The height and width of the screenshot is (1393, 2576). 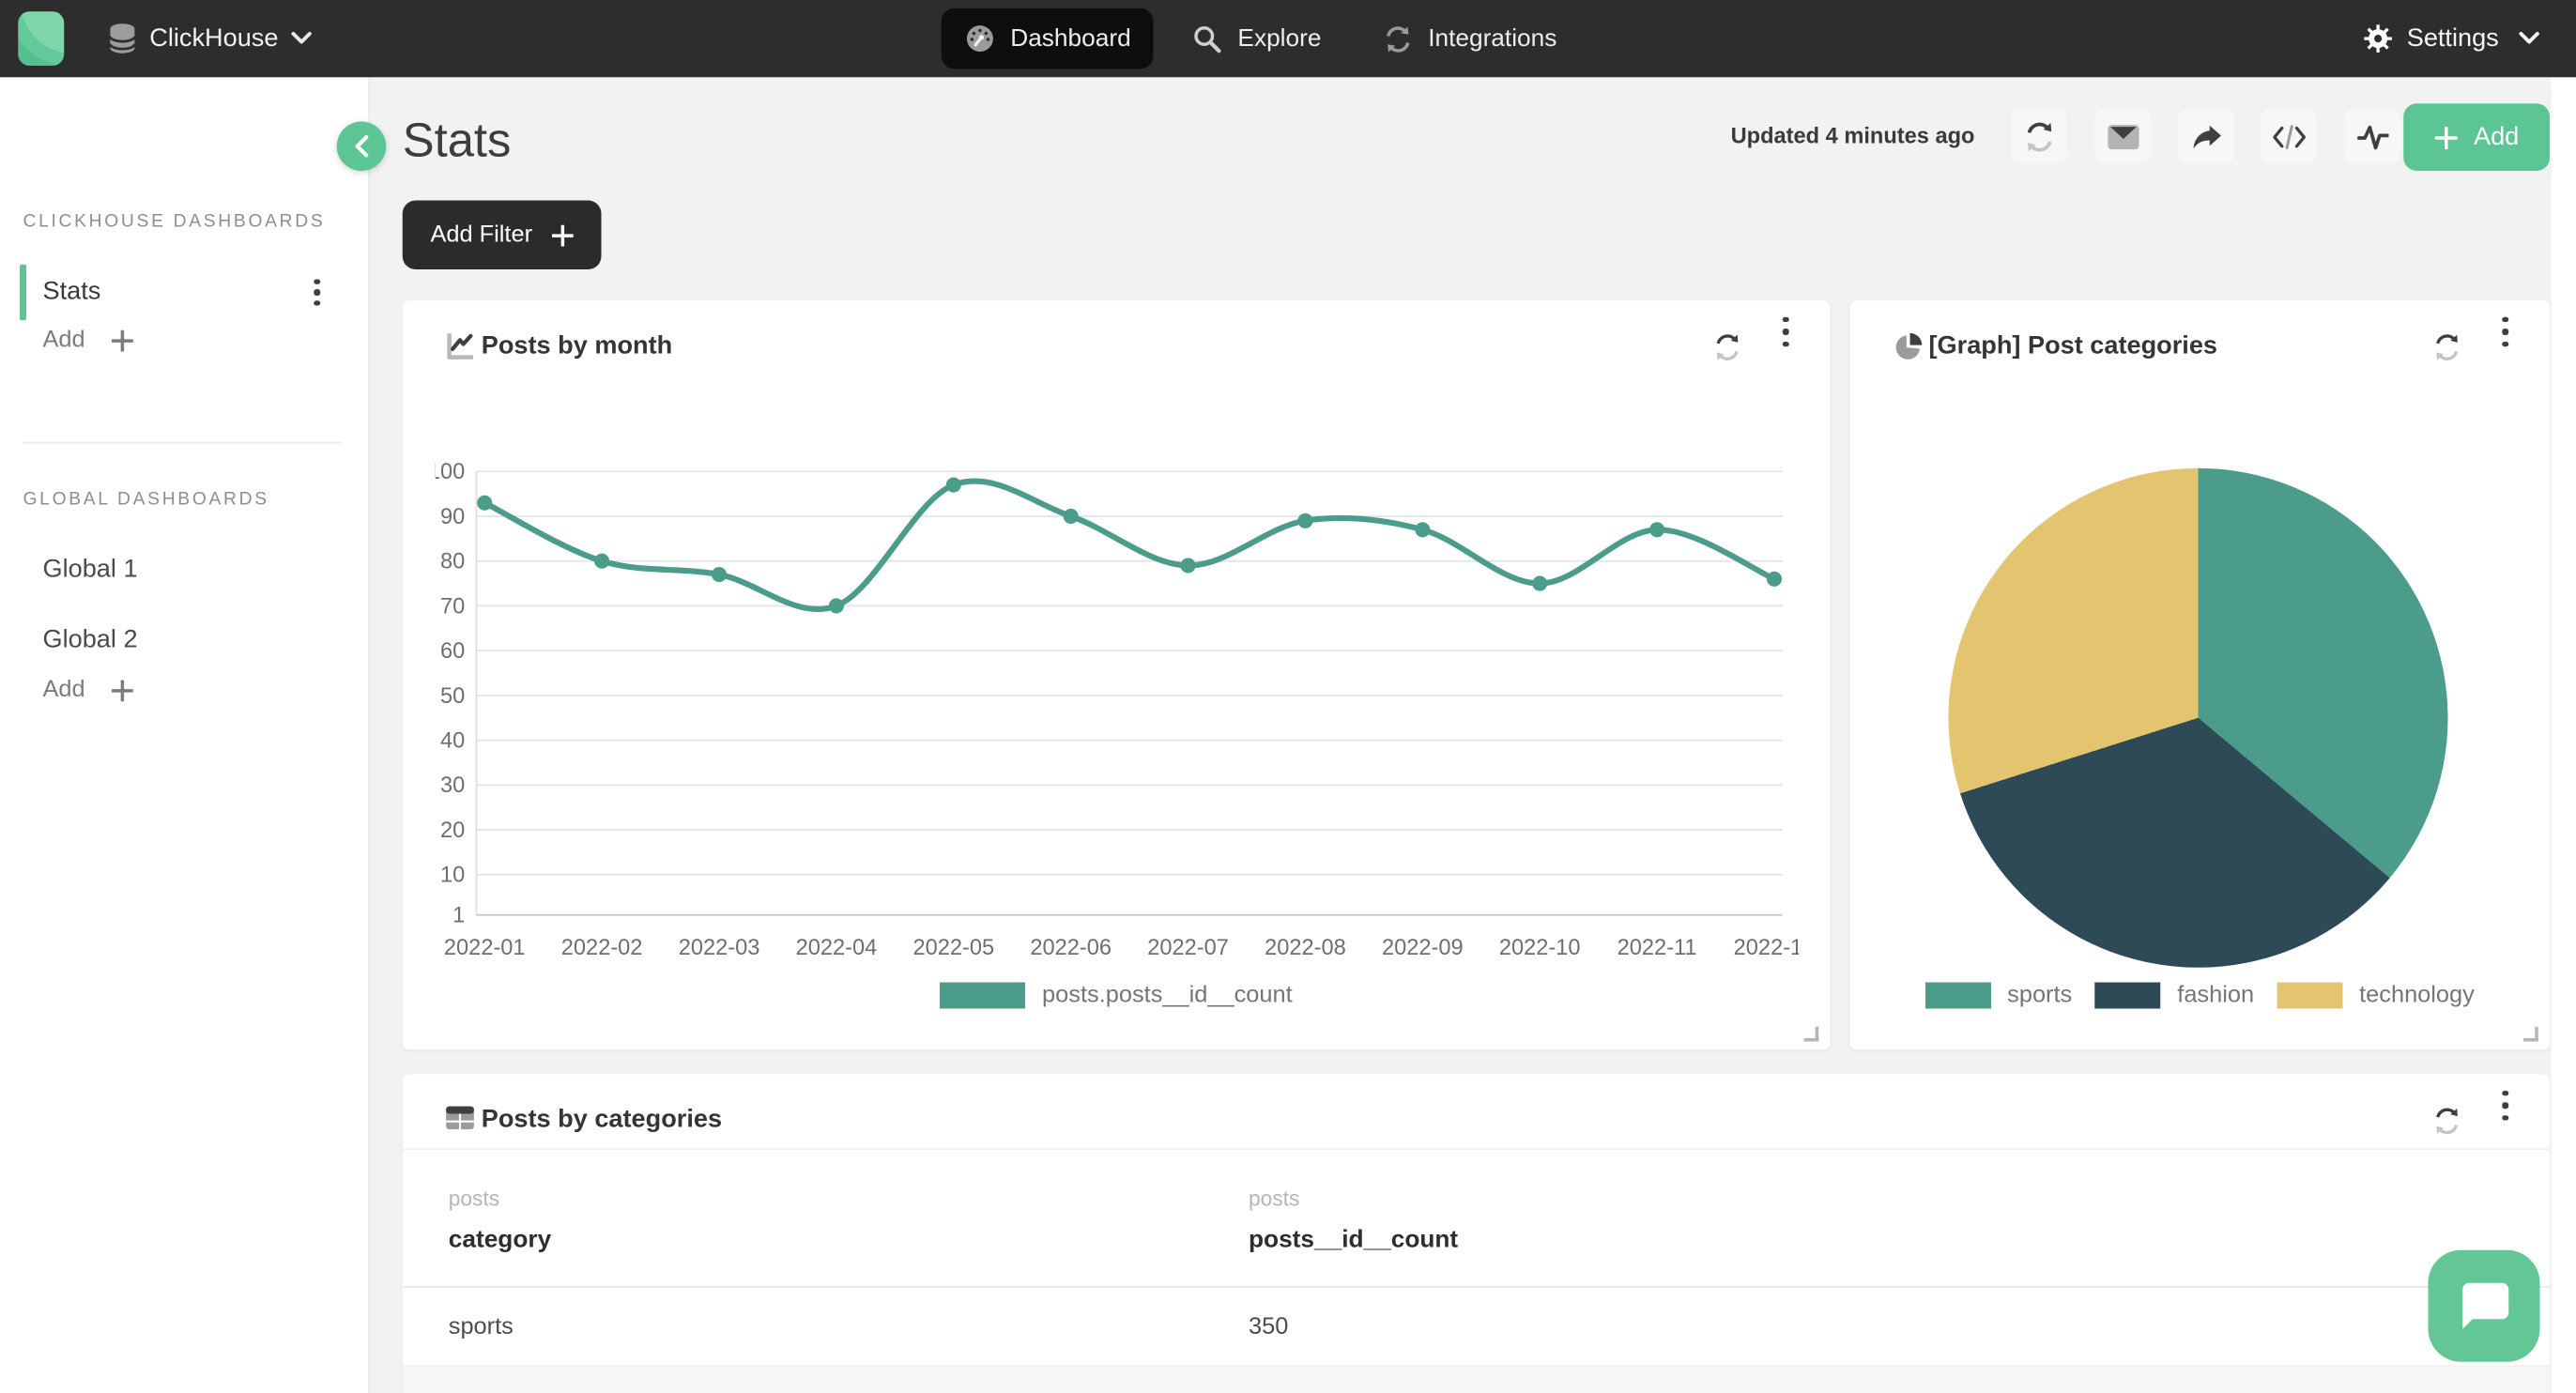 What do you see at coordinates (453, 785) in the screenshot?
I see `svg-text: 30` at bounding box center [453, 785].